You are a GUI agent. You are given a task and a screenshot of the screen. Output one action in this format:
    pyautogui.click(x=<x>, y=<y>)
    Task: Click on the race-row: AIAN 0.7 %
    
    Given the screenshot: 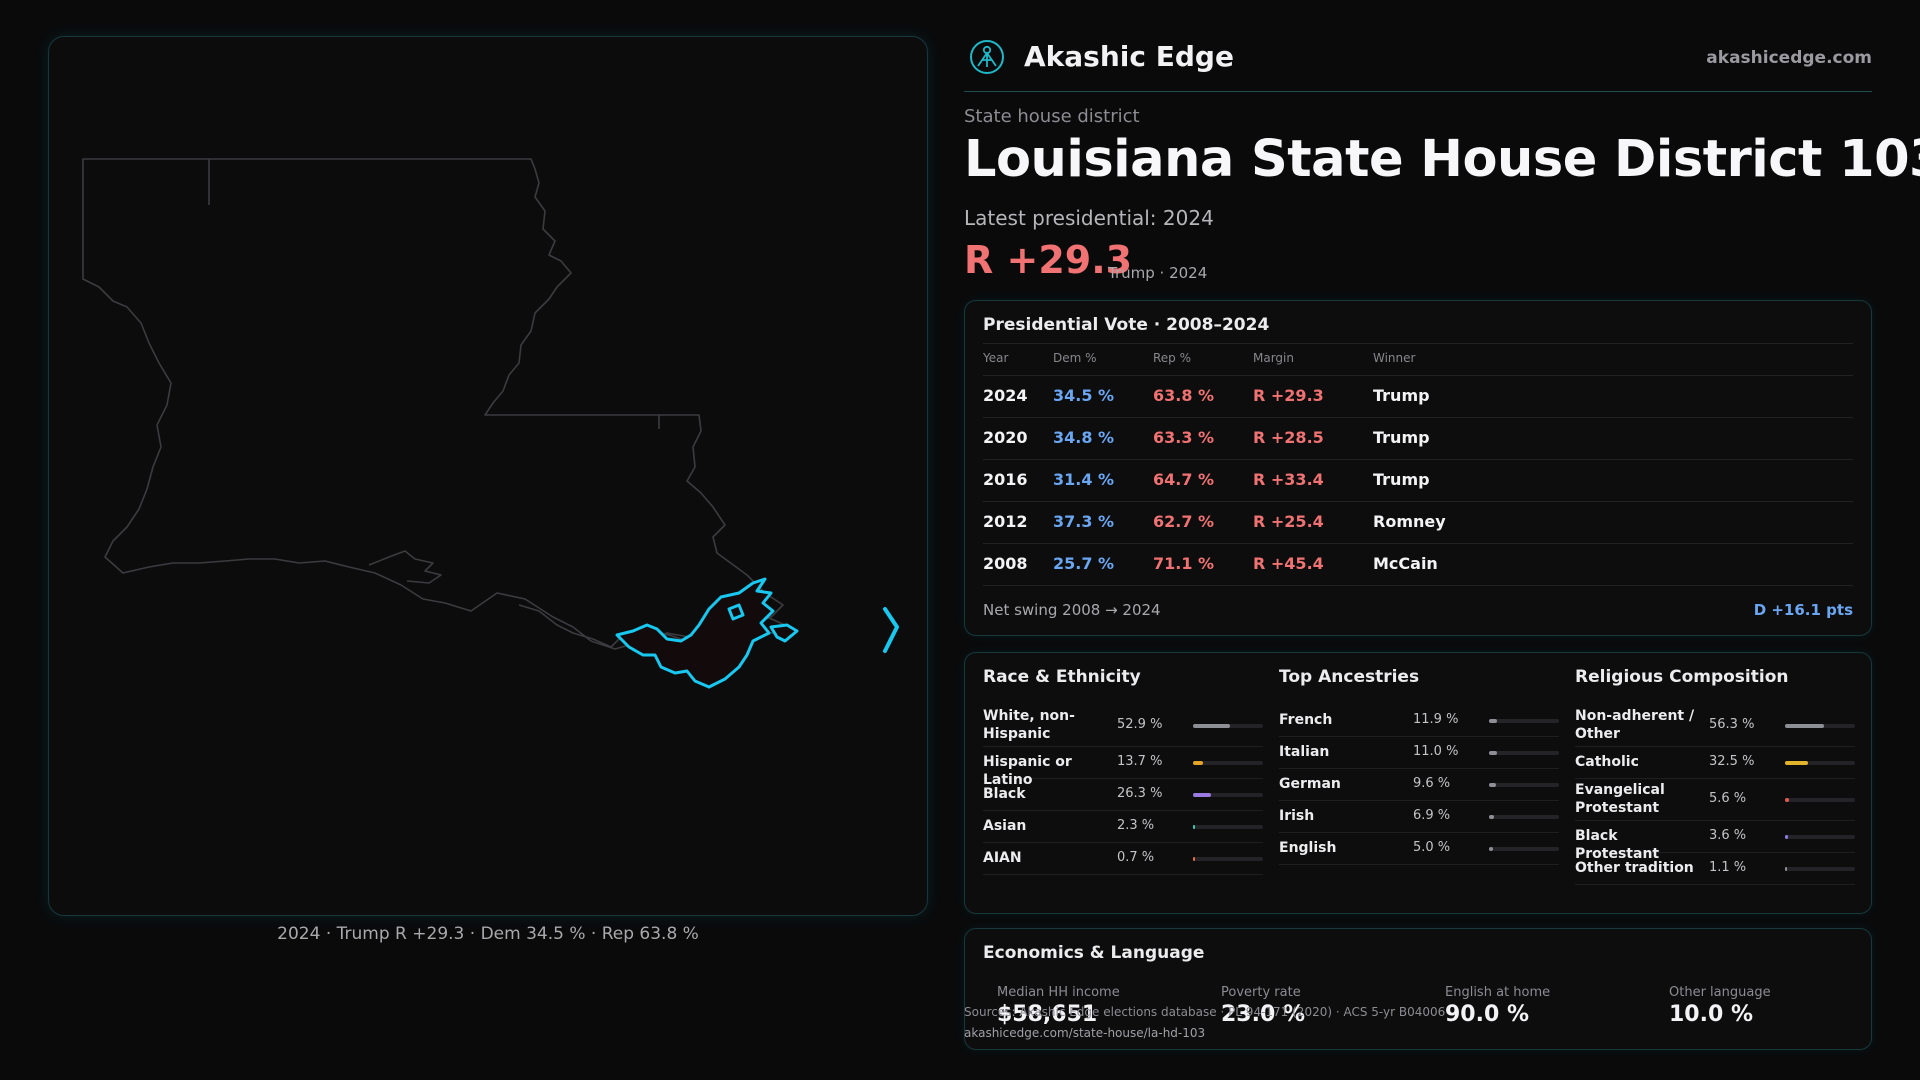 What is the action you would take?
    pyautogui.click(x=1123, y=859)
    